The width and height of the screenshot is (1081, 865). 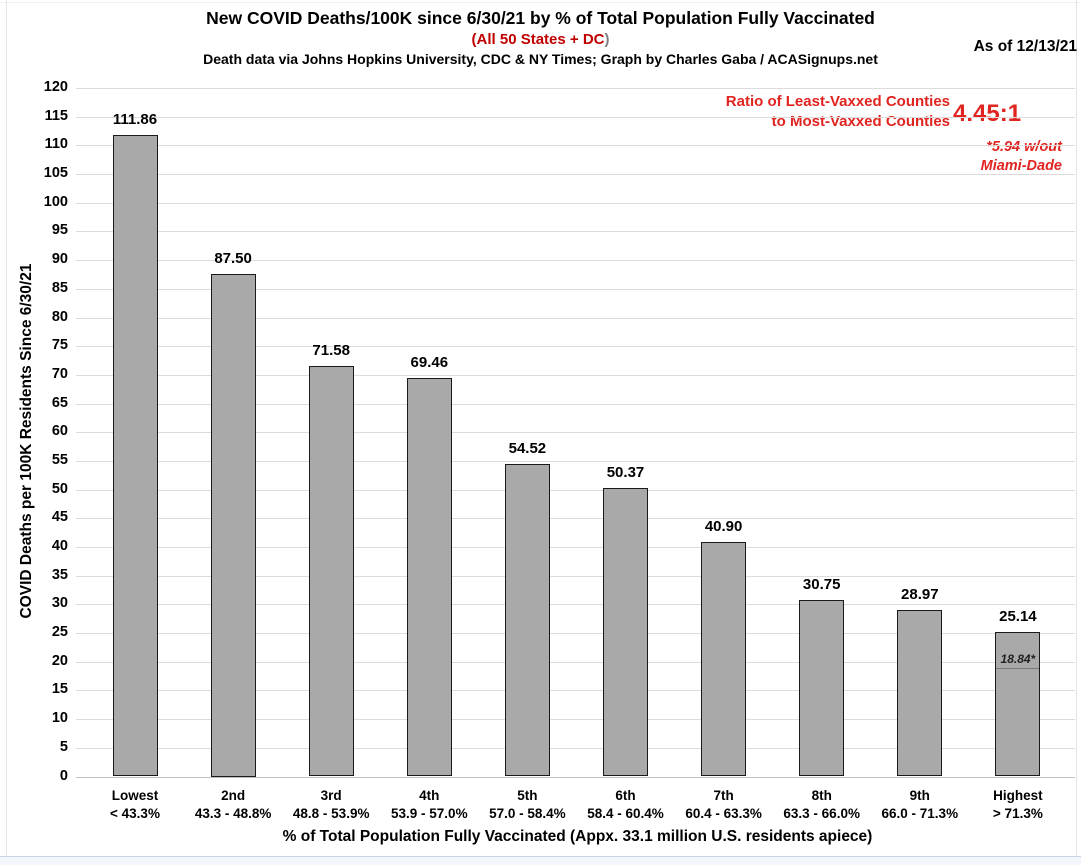 What do you see at coordinates (1018, 669) in the screenshot?
I see `bar-marker-line` at bounding box center [1018, 669].